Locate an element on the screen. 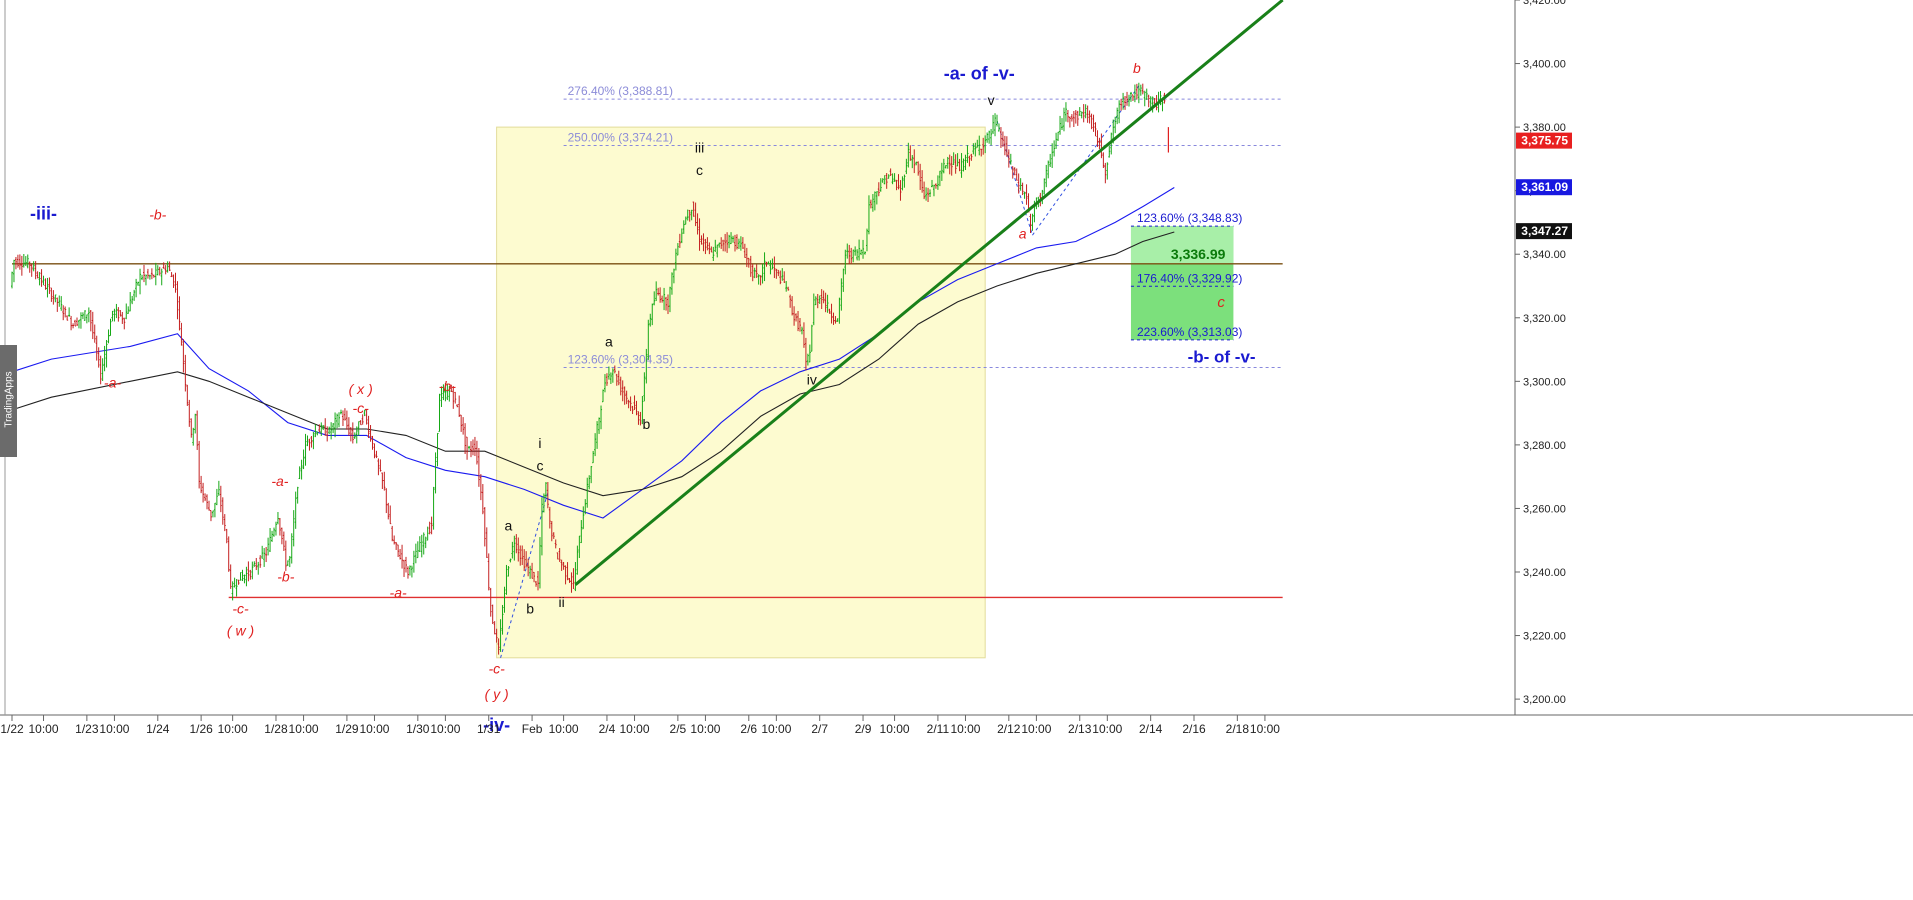 The image size is (1913, 900). fib-level-label: 276.40% (3,388.81) is located at coordinates (620, 91).